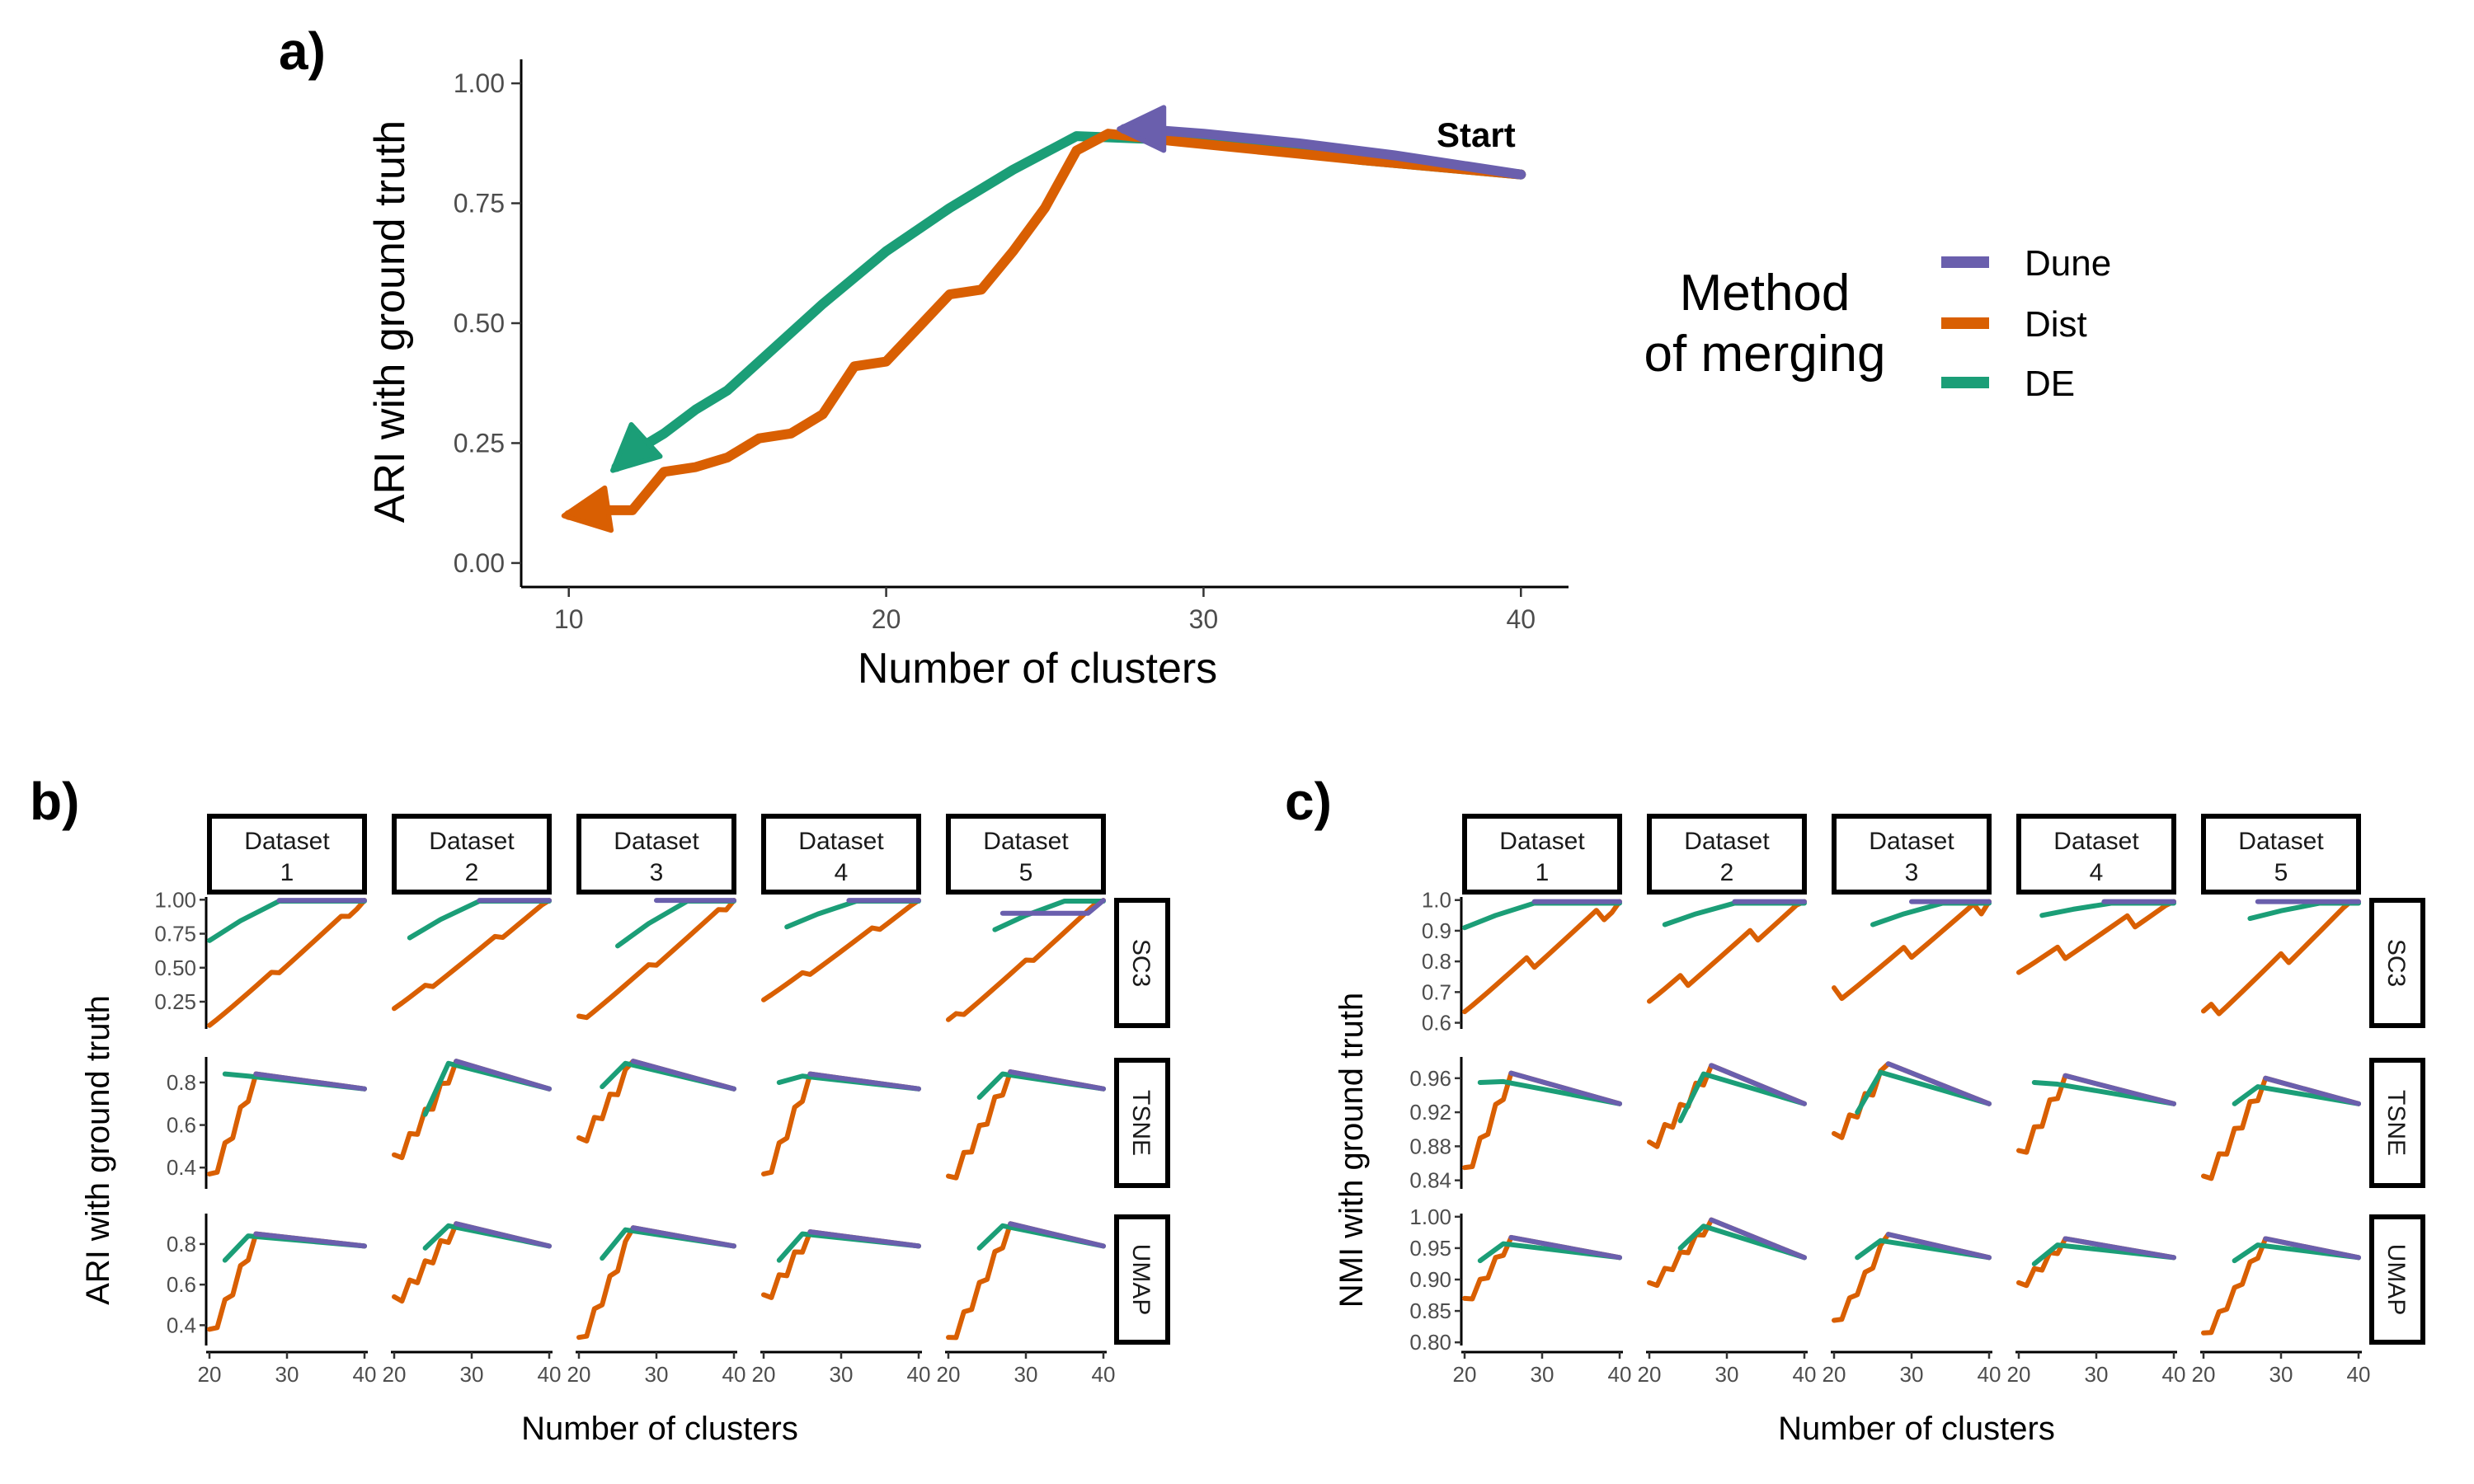 This screenshot has height=1484, width=2474. What do you see at coordinates (1068, 301) in the screenshot?
I see `series-line-de` at bounding box center [1068, 301].